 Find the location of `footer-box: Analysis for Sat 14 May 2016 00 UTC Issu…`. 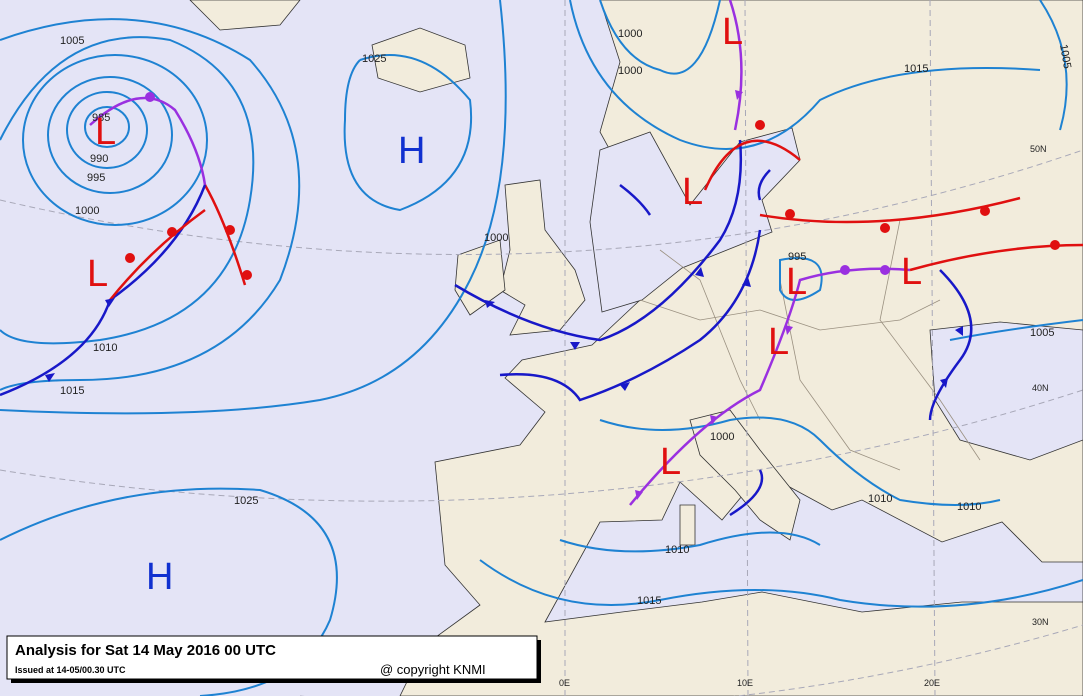

footer-box: Analysis for Sat 14 May 2016 00 UTC Issu… is located at coordinates (273, 659).